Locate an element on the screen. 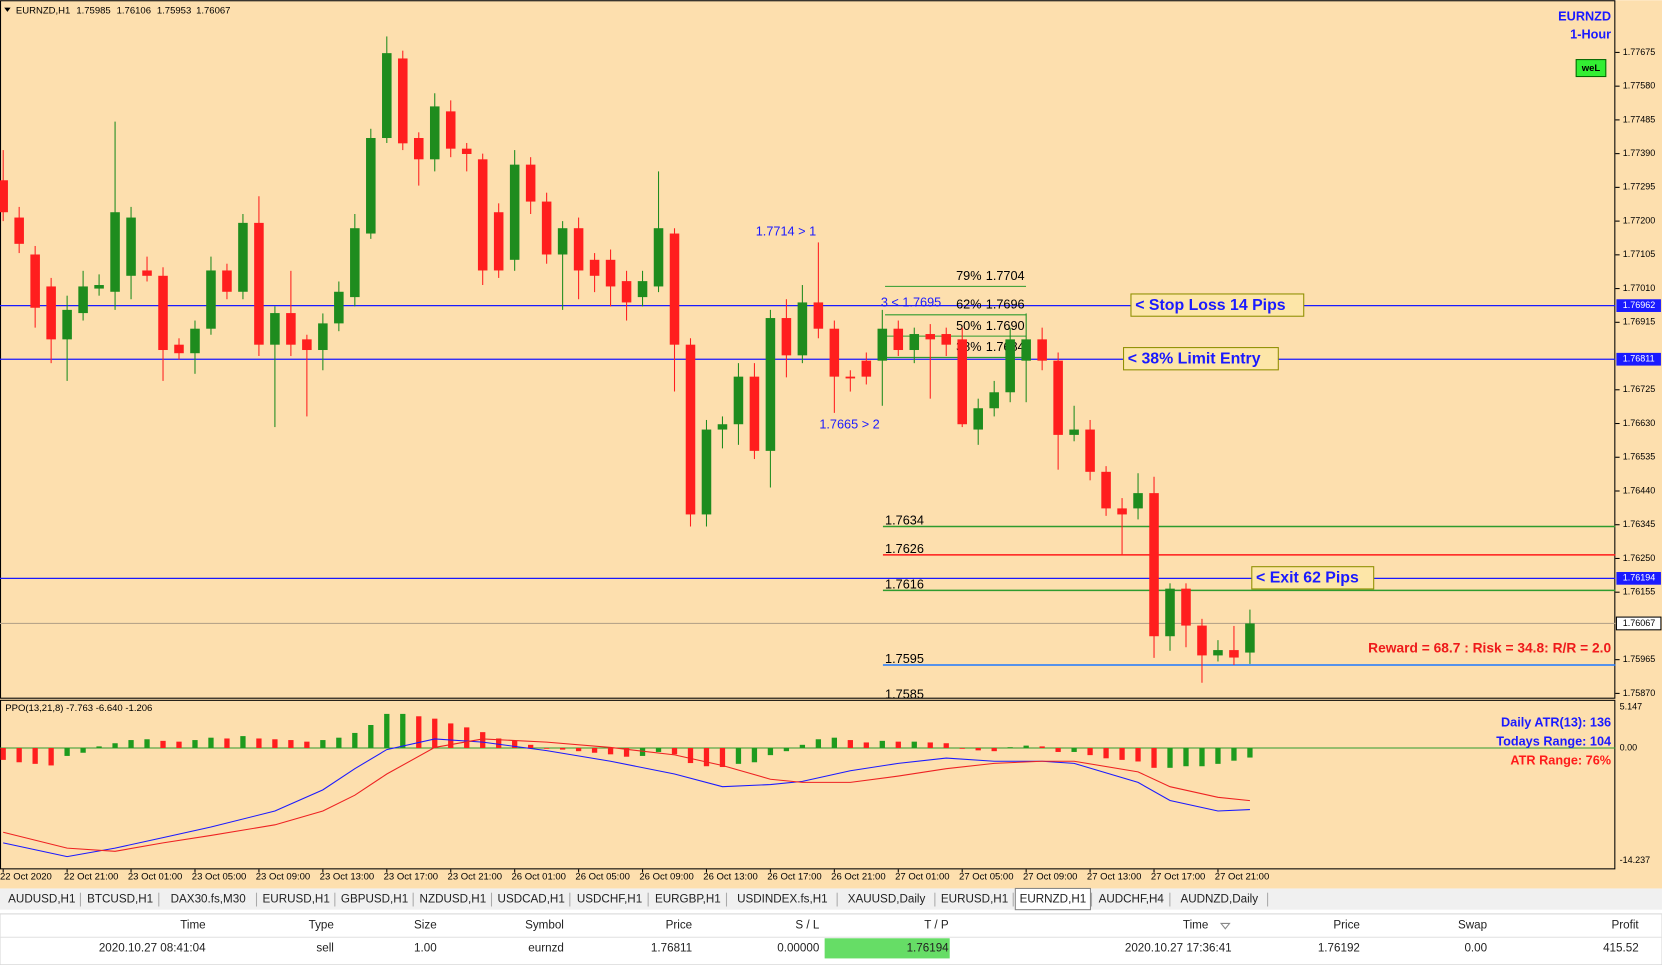 Image resolution: width=1662 pixels, height=965 pixels. y-tick-label: 1.76535 is located at coordinates (1639, 457).